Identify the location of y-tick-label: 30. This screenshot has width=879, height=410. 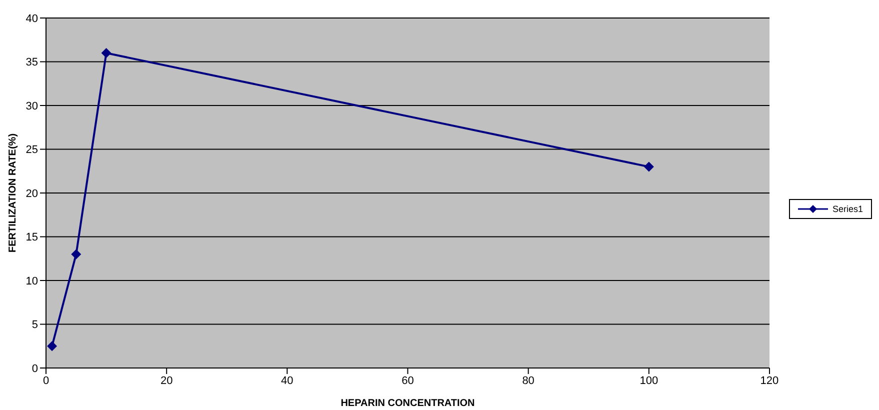
(32, 106).